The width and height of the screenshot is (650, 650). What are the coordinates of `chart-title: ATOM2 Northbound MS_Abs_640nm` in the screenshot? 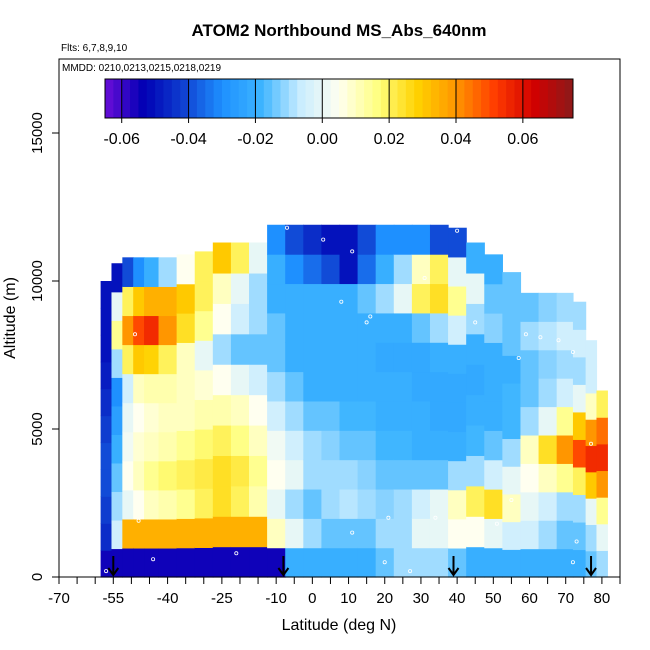 It's located at (338, 30).